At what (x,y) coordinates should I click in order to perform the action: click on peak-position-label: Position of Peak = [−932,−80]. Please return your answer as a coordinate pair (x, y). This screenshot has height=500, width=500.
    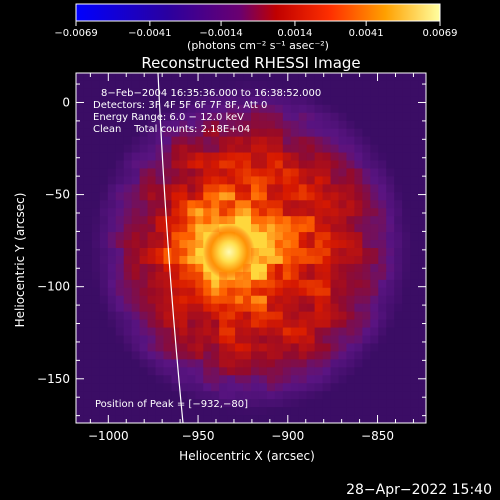
    Looking at the image, I should click on (171, 404).